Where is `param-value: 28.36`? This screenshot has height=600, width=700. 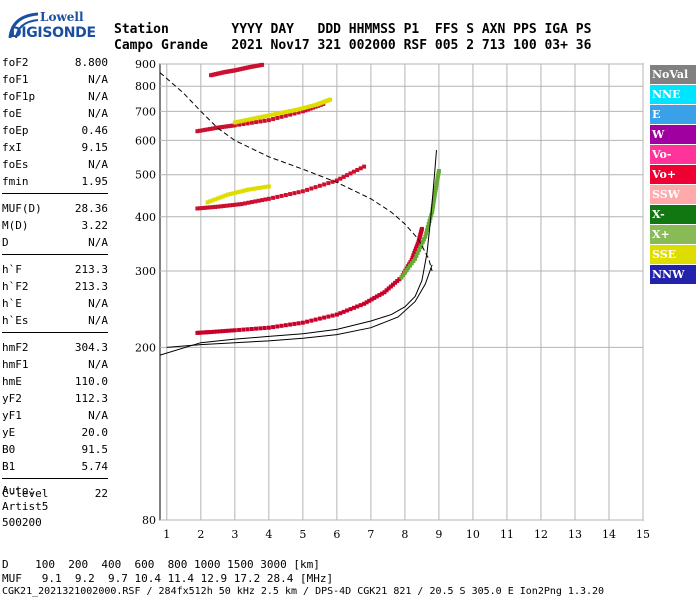
param-value: 28.36 is located at coordinates (91, 208).